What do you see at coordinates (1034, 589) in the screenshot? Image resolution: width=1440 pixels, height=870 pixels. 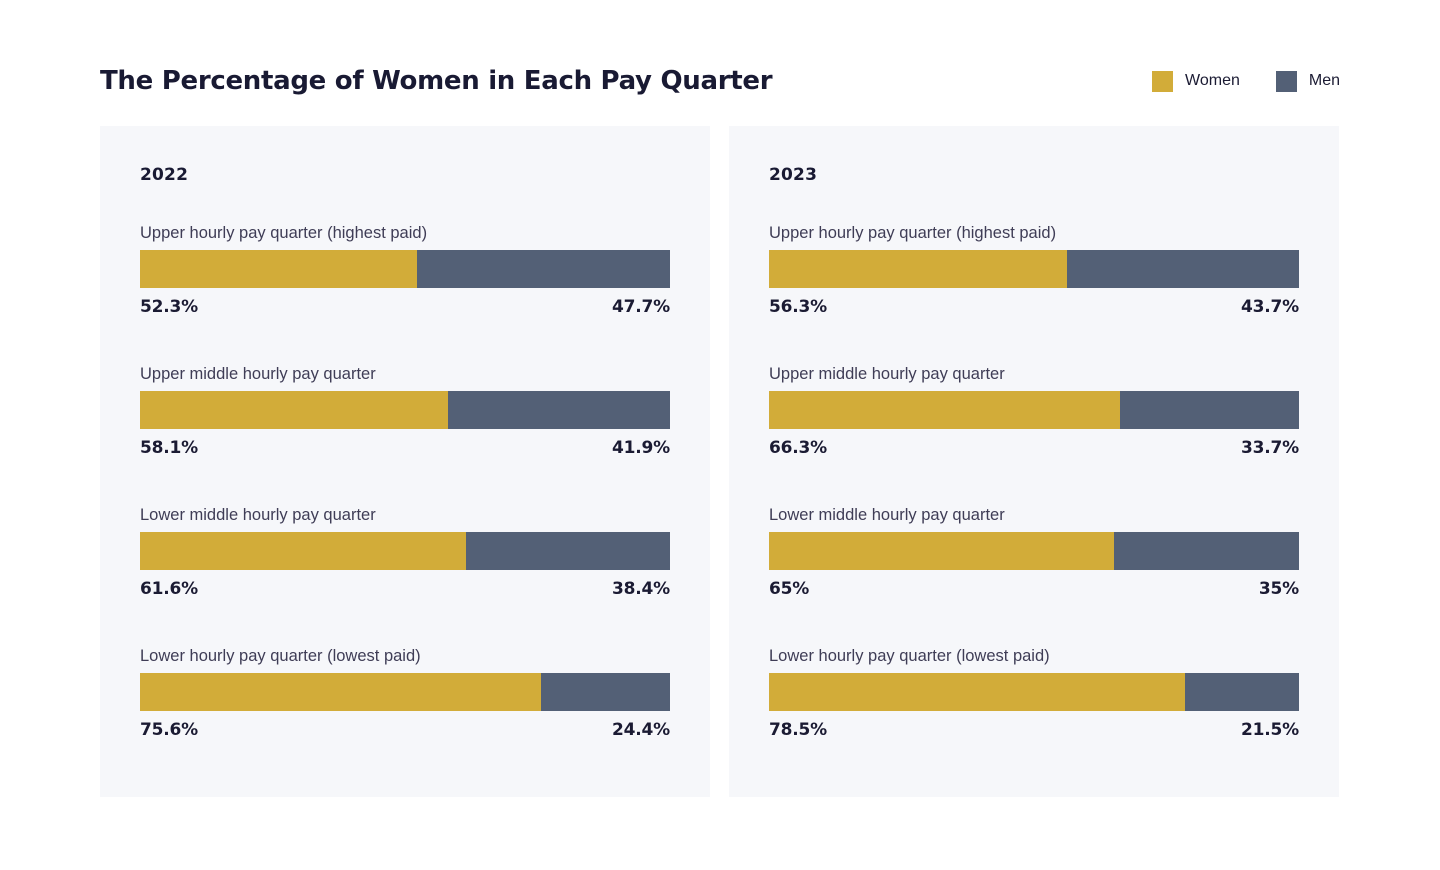 I see `bar-values: 65% 35%` at bounding box center [1034, 589].